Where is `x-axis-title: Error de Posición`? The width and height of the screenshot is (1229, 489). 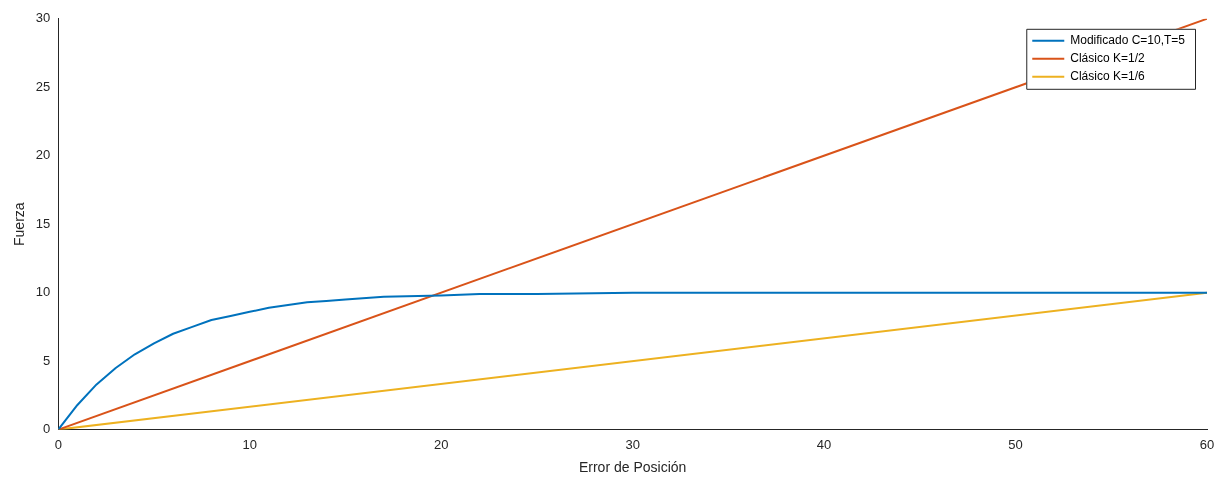 x-axis-title: Error de Posición is located at coordinates (632, 467).